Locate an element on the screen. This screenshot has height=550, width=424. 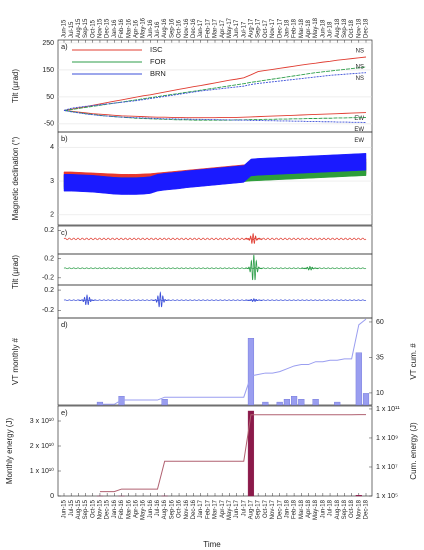
x-tick-label: Jan-17 is located at coordinates (201, 508).